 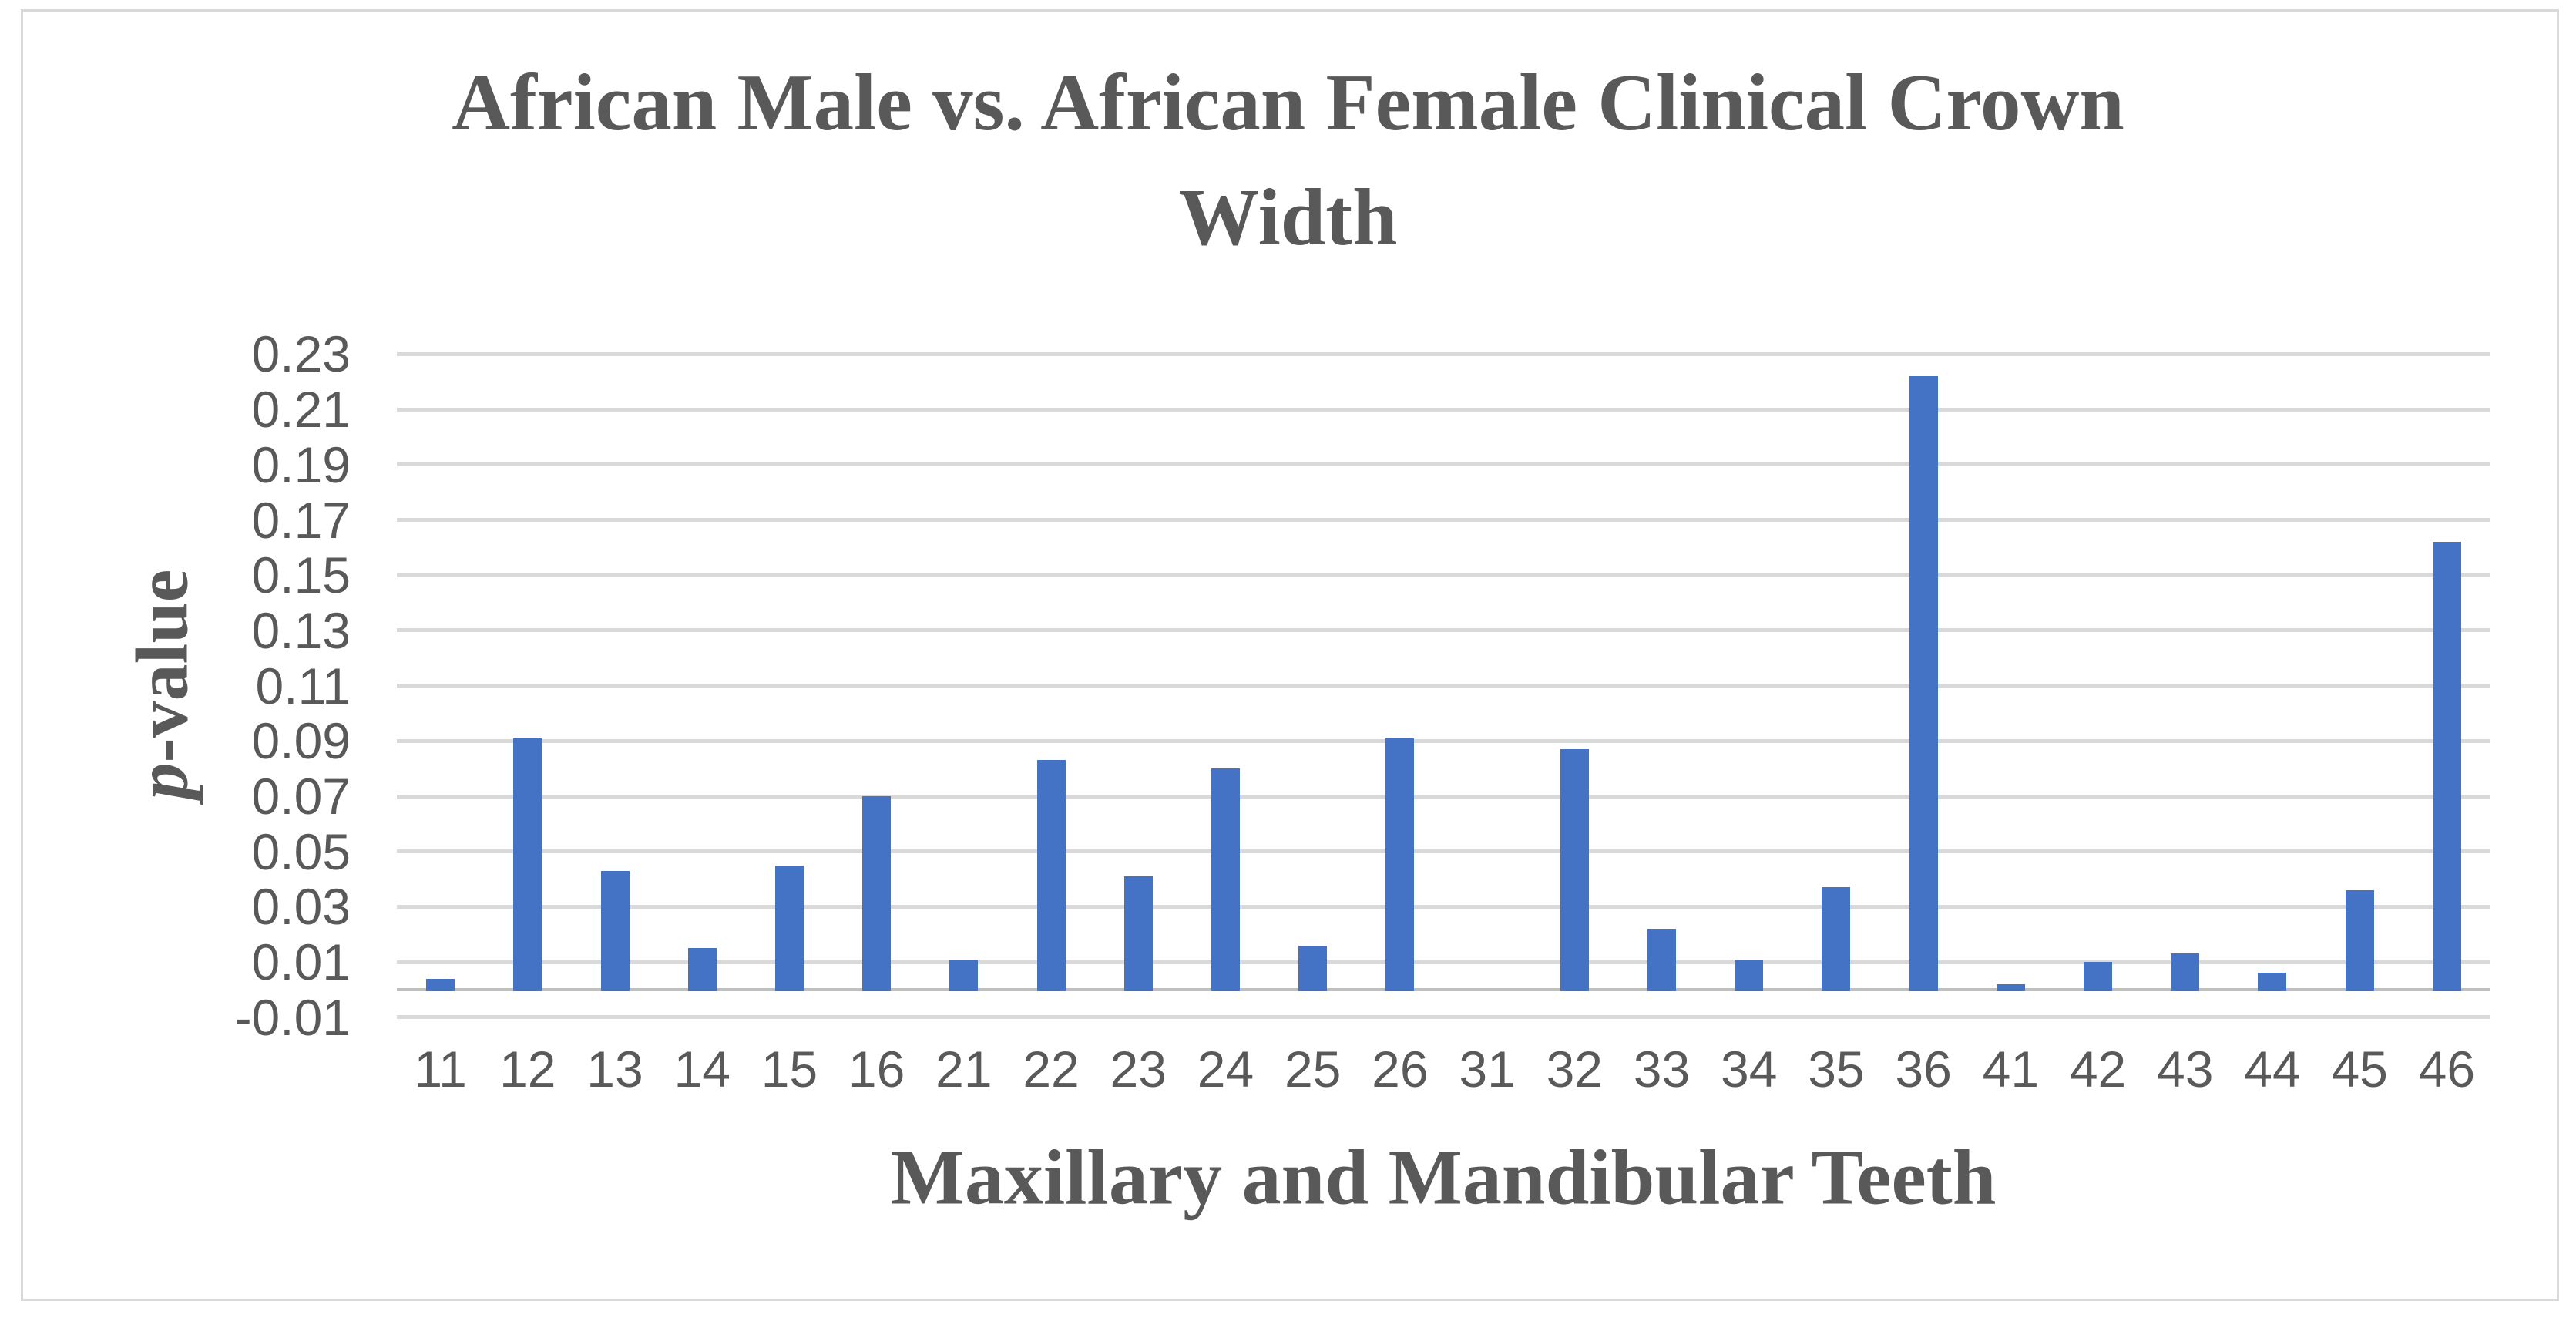 What do you see at coordinates (1836, 1069) in the screenshot?
I see `x-tick-label-35: 35` at bounding box center [1836, 1069].